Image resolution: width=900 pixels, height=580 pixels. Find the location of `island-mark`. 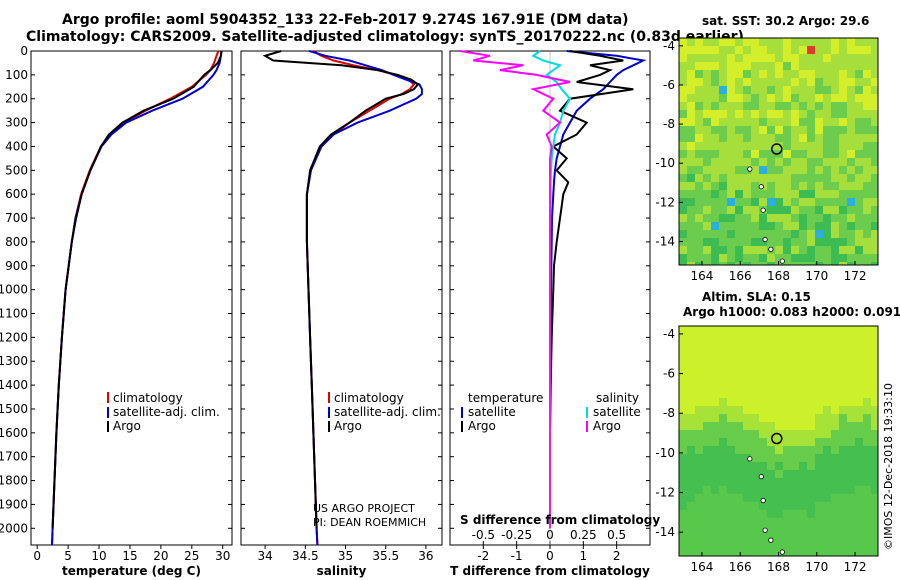

island-mark is located at coordinates (750, 169).